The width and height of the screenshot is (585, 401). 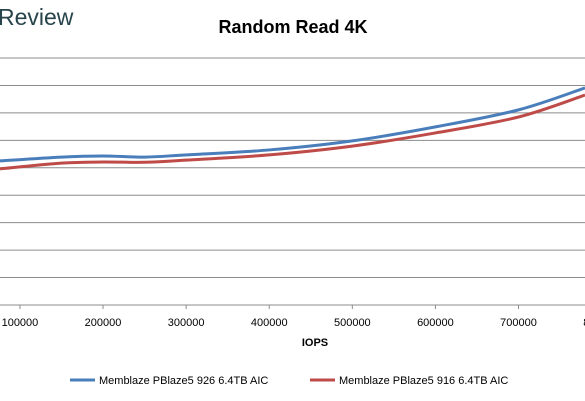 I want to click on x-tick-label: 400000, so click(x=269, y=323).